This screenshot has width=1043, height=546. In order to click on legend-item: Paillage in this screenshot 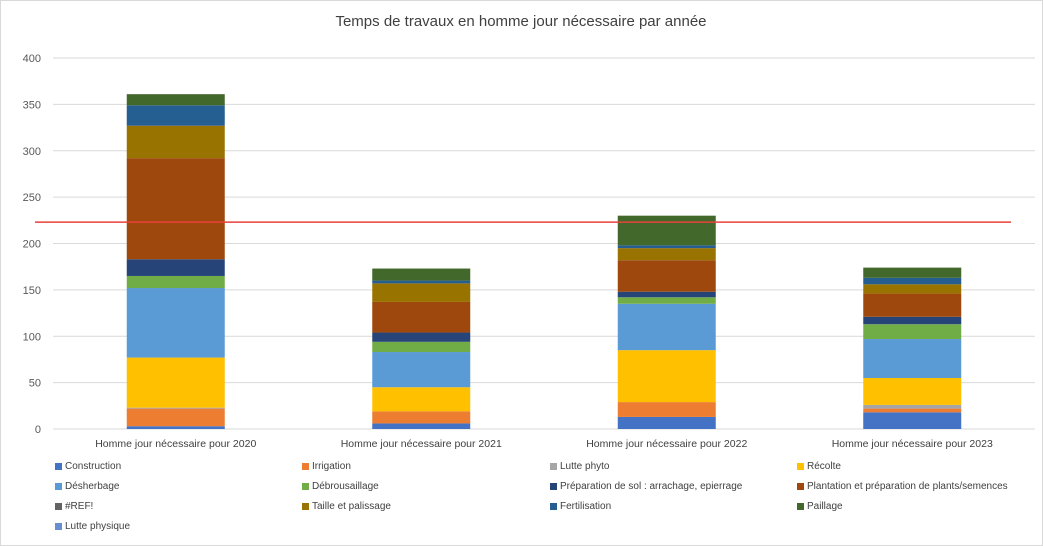, I will do `click(820, 506)`.